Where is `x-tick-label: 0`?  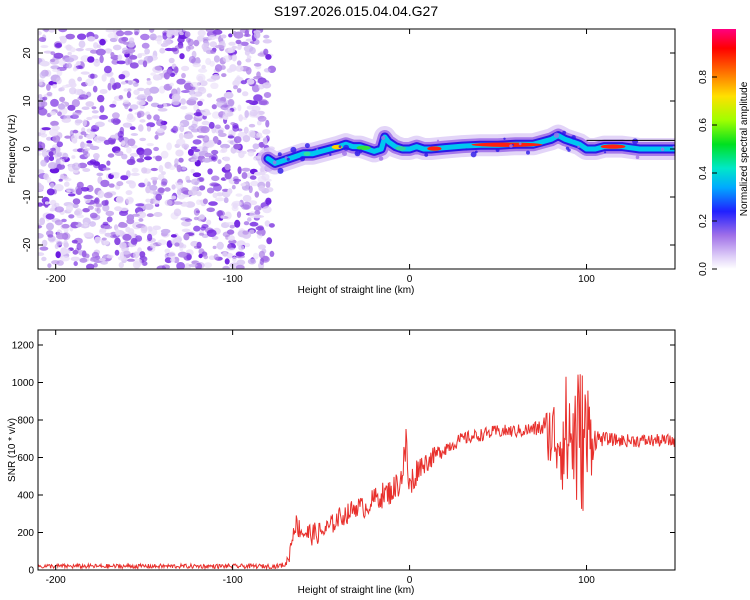
x-tick-label: 0 is located at coordinates (410, 279).